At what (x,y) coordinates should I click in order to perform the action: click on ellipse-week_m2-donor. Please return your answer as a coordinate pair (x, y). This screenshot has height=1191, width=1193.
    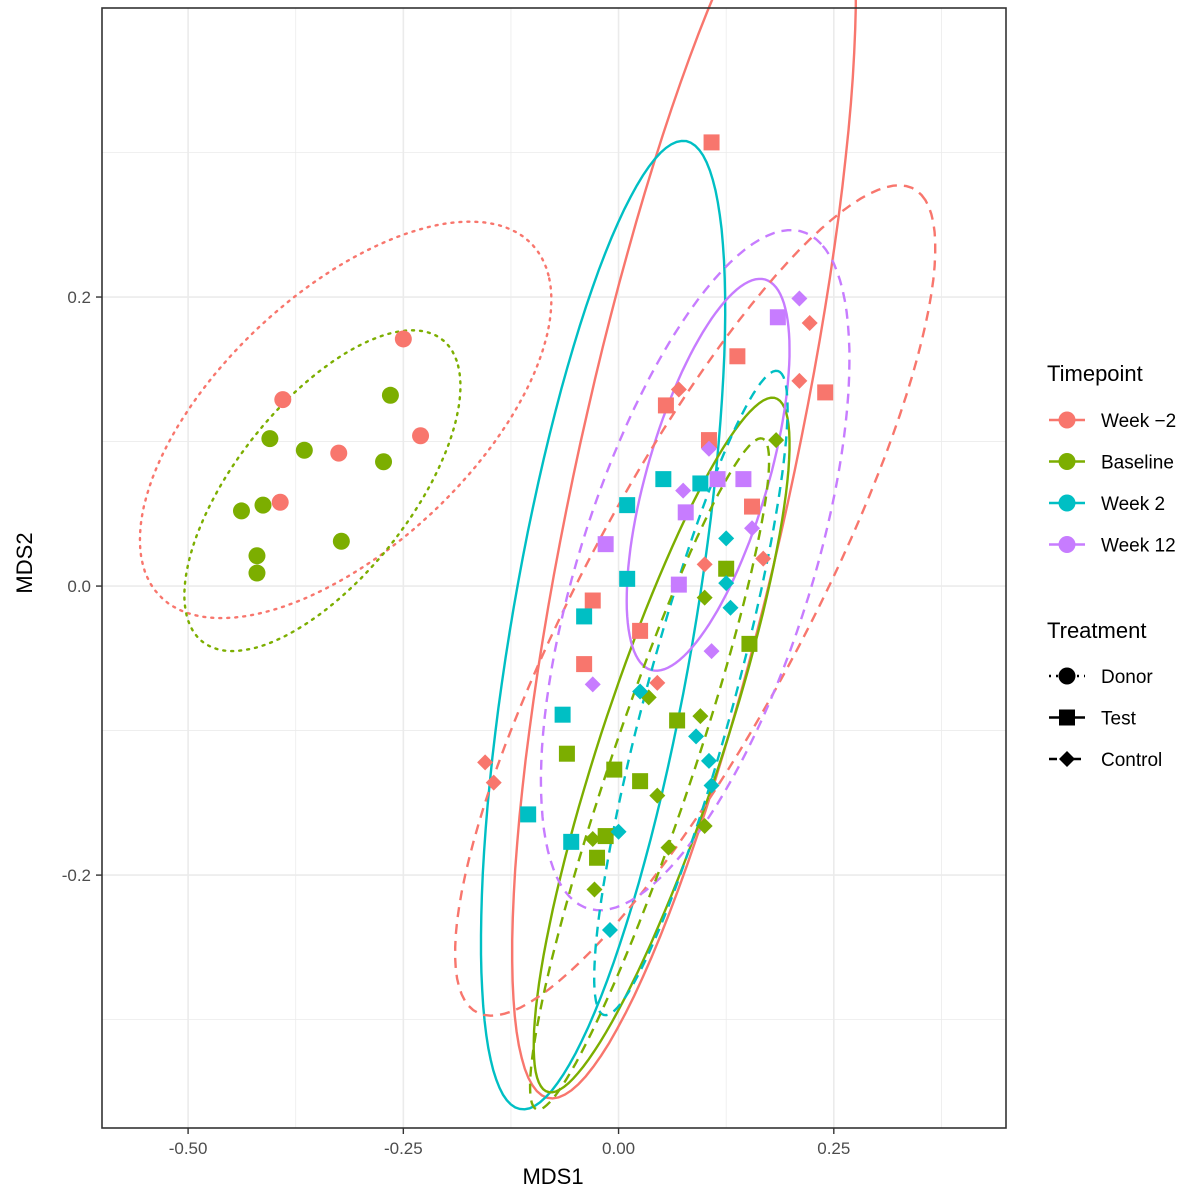
    Looking at the image, I should click on (345, 420).